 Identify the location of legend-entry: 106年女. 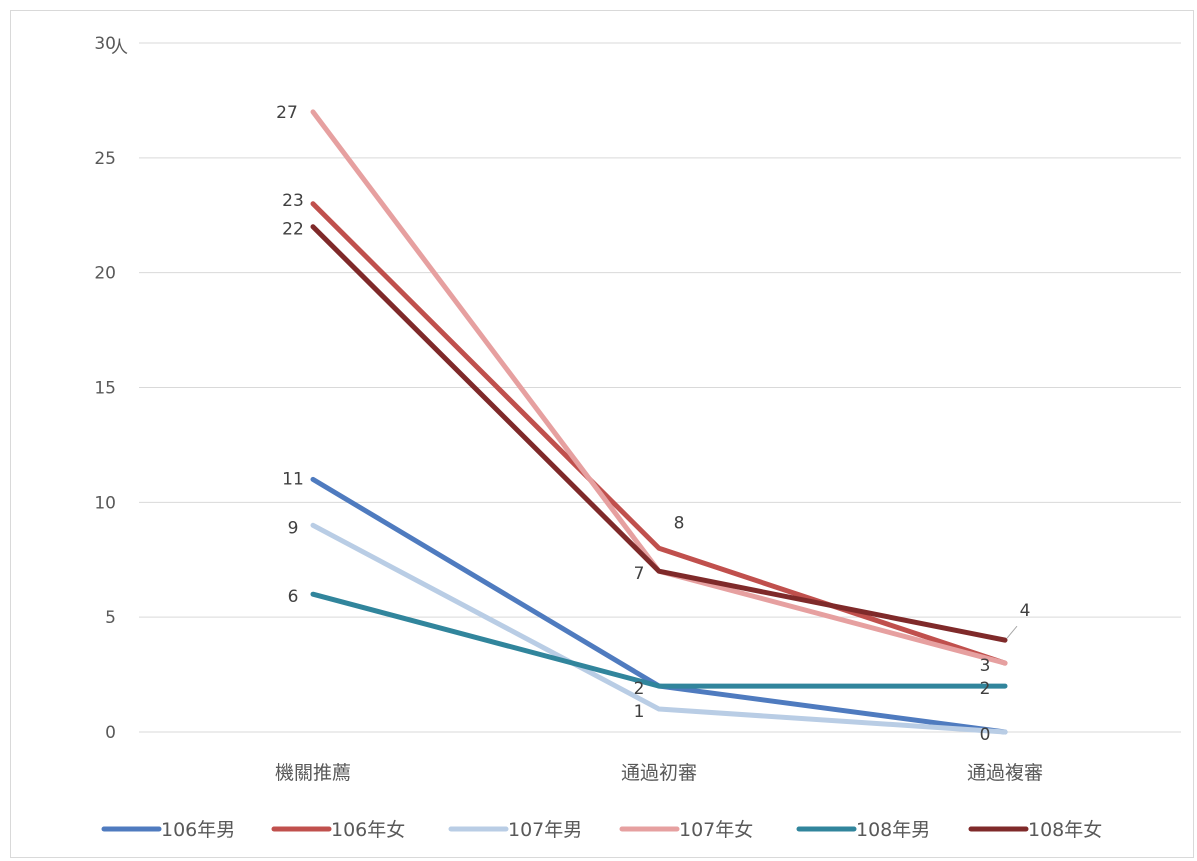
(368, 830).